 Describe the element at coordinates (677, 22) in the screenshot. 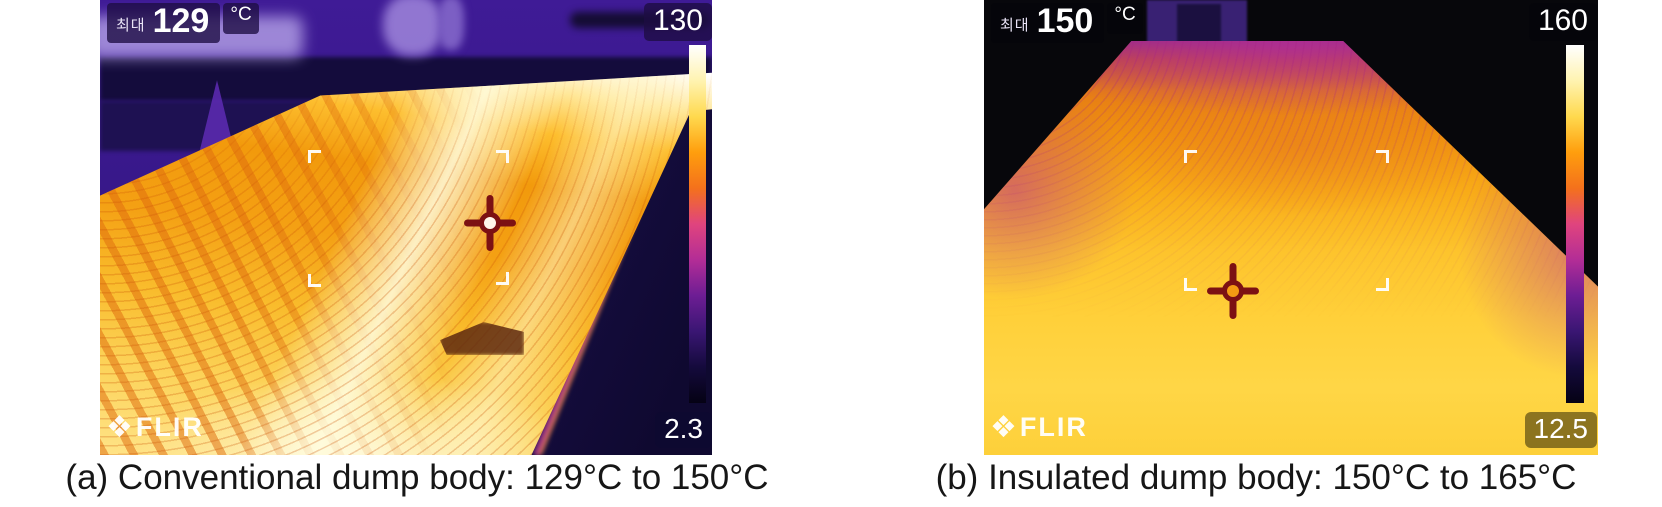

I see `scale-max-label: 130` at that location.